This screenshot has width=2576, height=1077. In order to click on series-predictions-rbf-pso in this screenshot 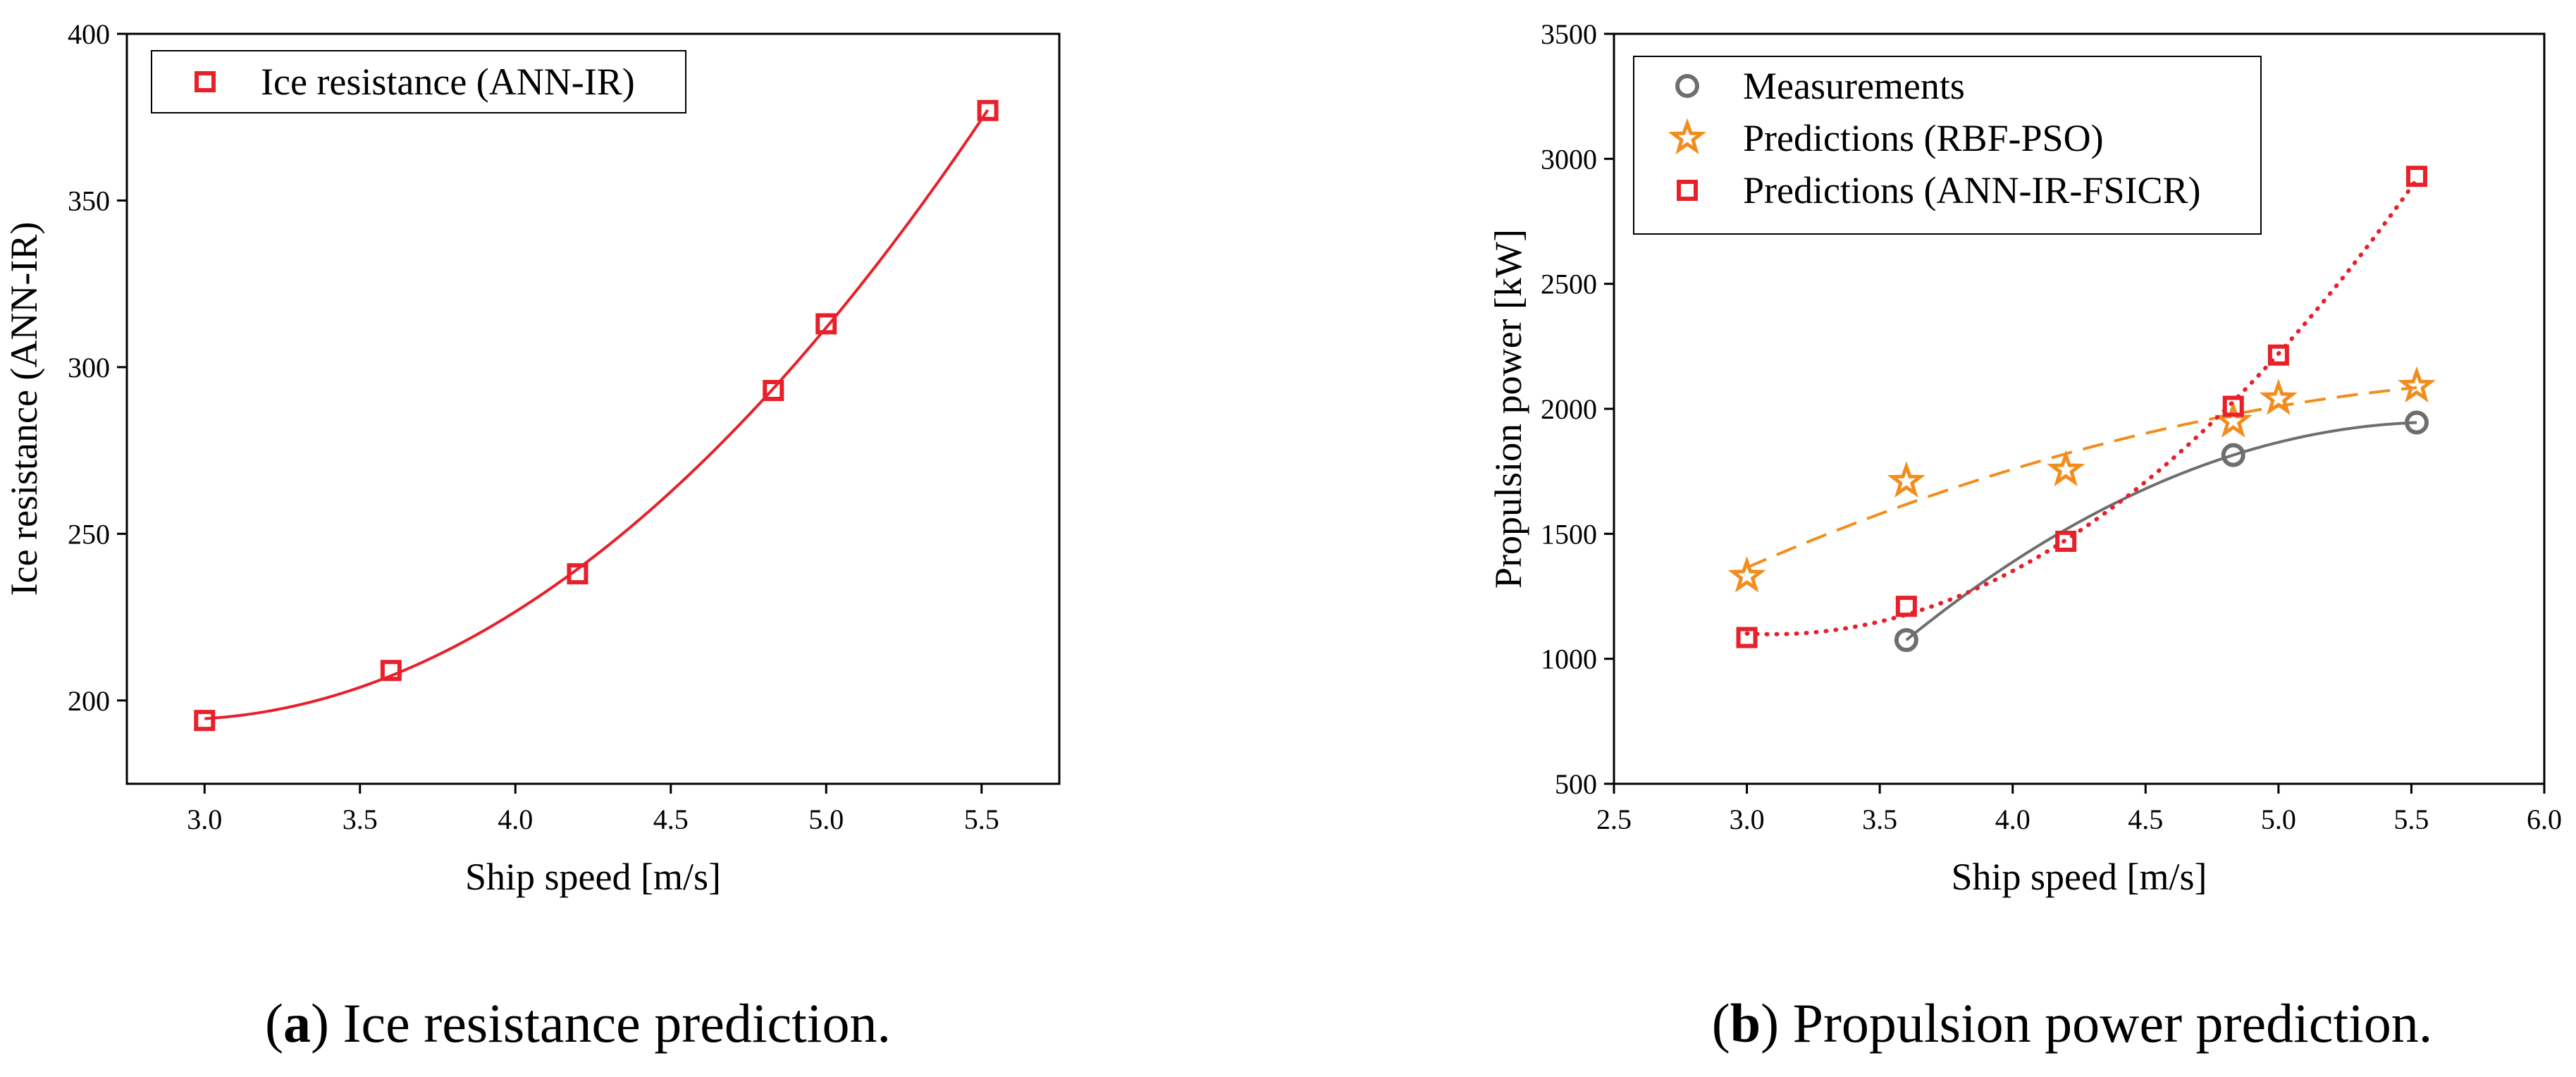, I will do `click(2081, 479)`.